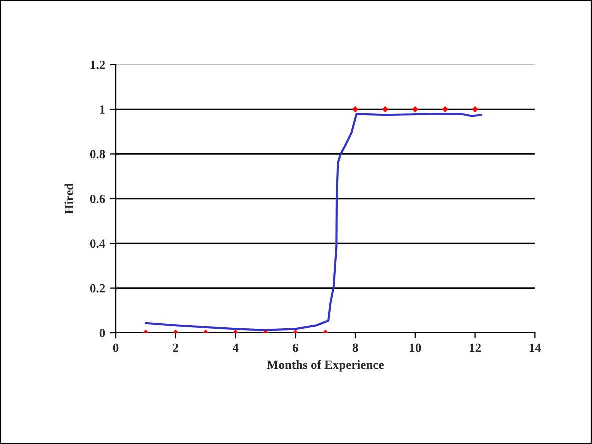  Describe the element at coordinates (98, 244) in the screenshot. I see `y-tick-label: 0.4` at that location.